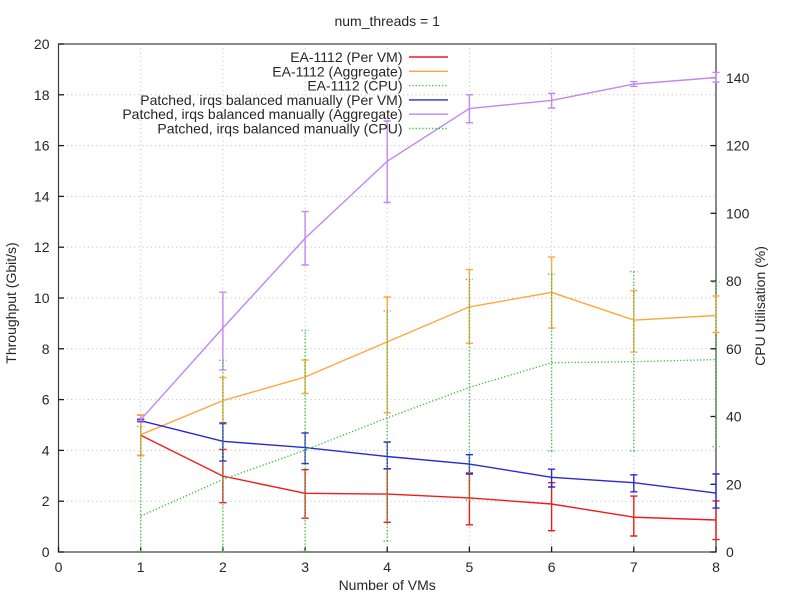 The height and width of the screenshot is (600, 800). What do you see at coordinates (734, 349) in the screenshot?
I see `svg-text: 60` at bounding box center [734, 349].